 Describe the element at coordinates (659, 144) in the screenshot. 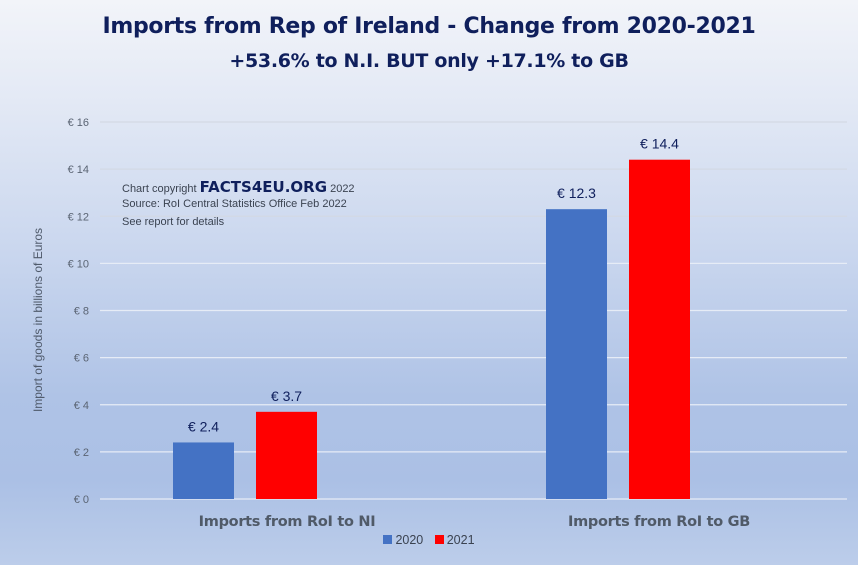

I see `data-label: € 14.4` at that location.